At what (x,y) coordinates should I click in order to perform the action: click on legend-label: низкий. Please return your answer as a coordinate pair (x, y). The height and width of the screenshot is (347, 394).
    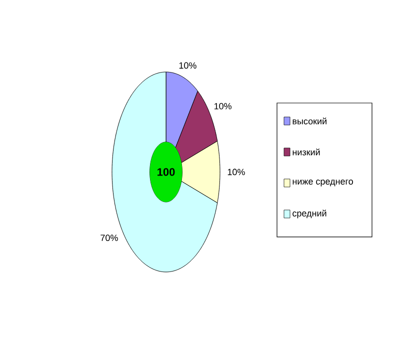
    Looking at the image, I should click on (306, 152).